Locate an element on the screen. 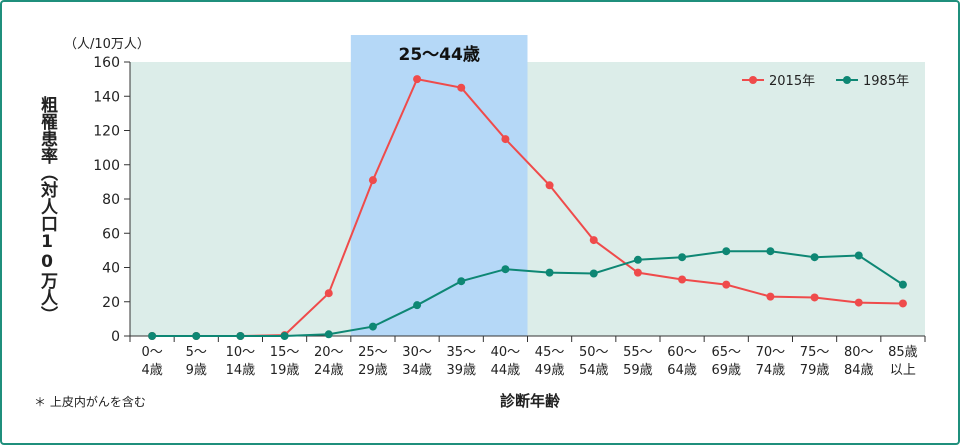 The width and height of the screenshot is (960, 445). y-tick-label: 100 is located at coordinates (106, 166).